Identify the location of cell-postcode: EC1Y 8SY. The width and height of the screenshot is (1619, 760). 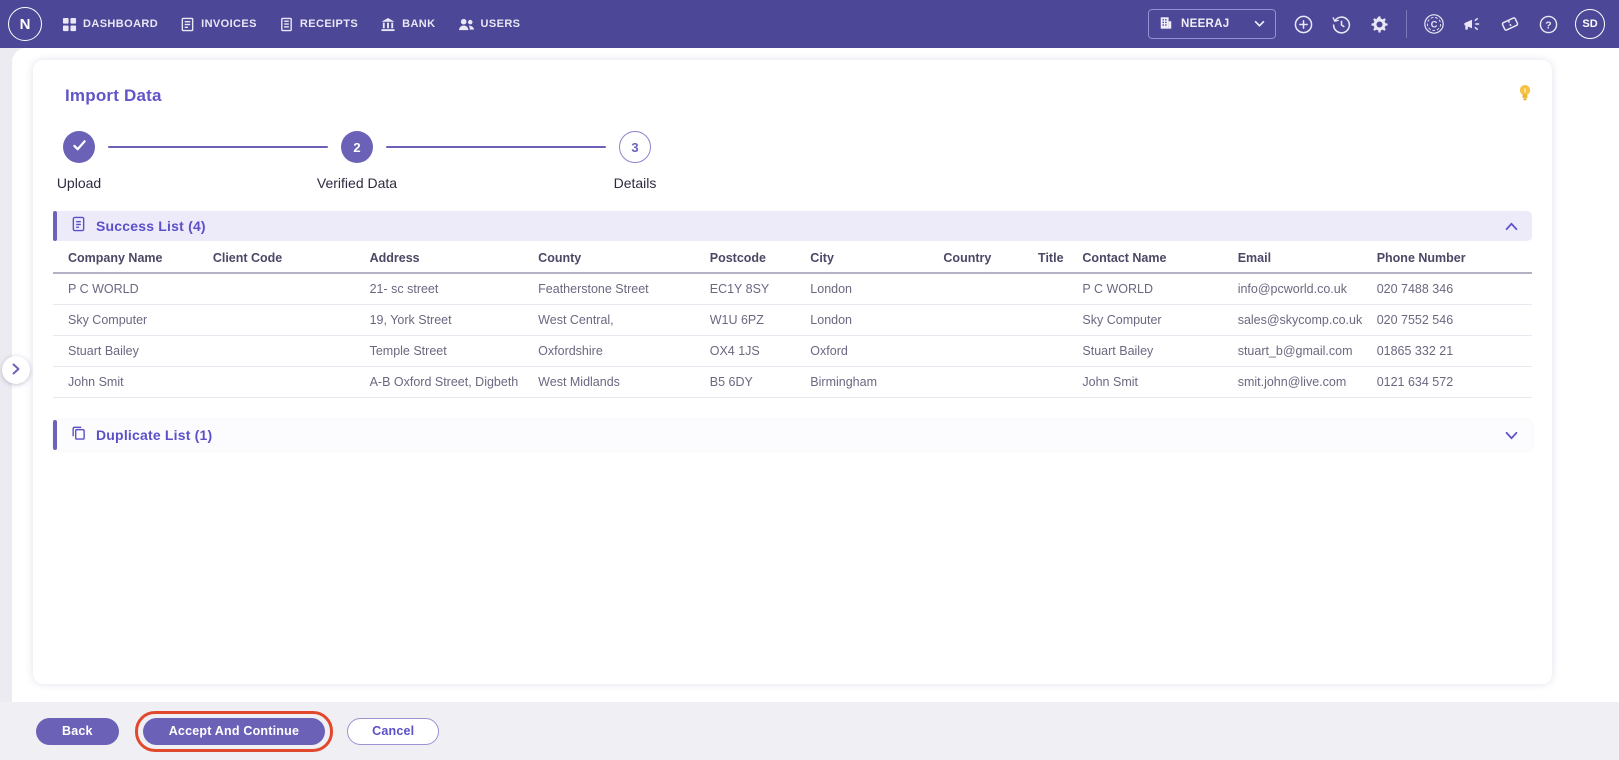
(739, 289).